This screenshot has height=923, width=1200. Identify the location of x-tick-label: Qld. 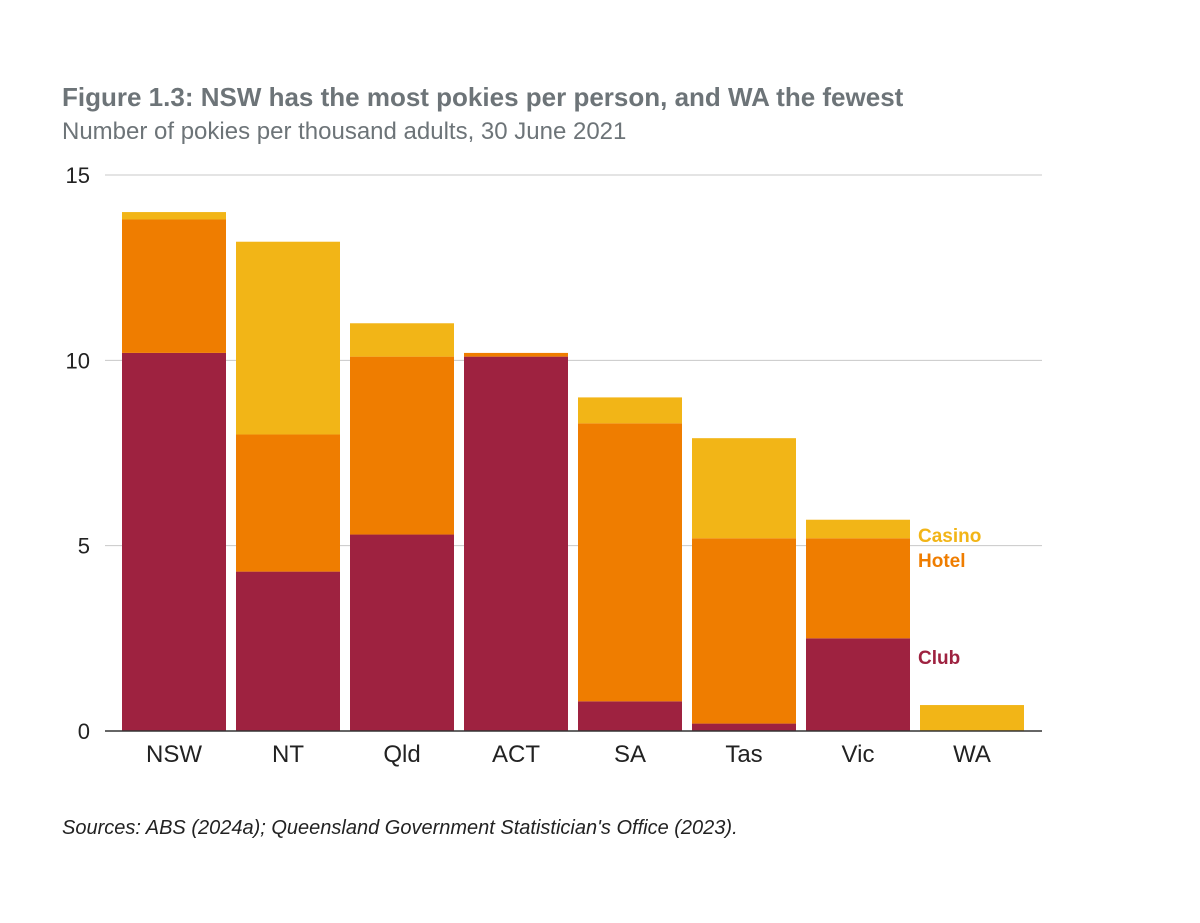
(401, 754).